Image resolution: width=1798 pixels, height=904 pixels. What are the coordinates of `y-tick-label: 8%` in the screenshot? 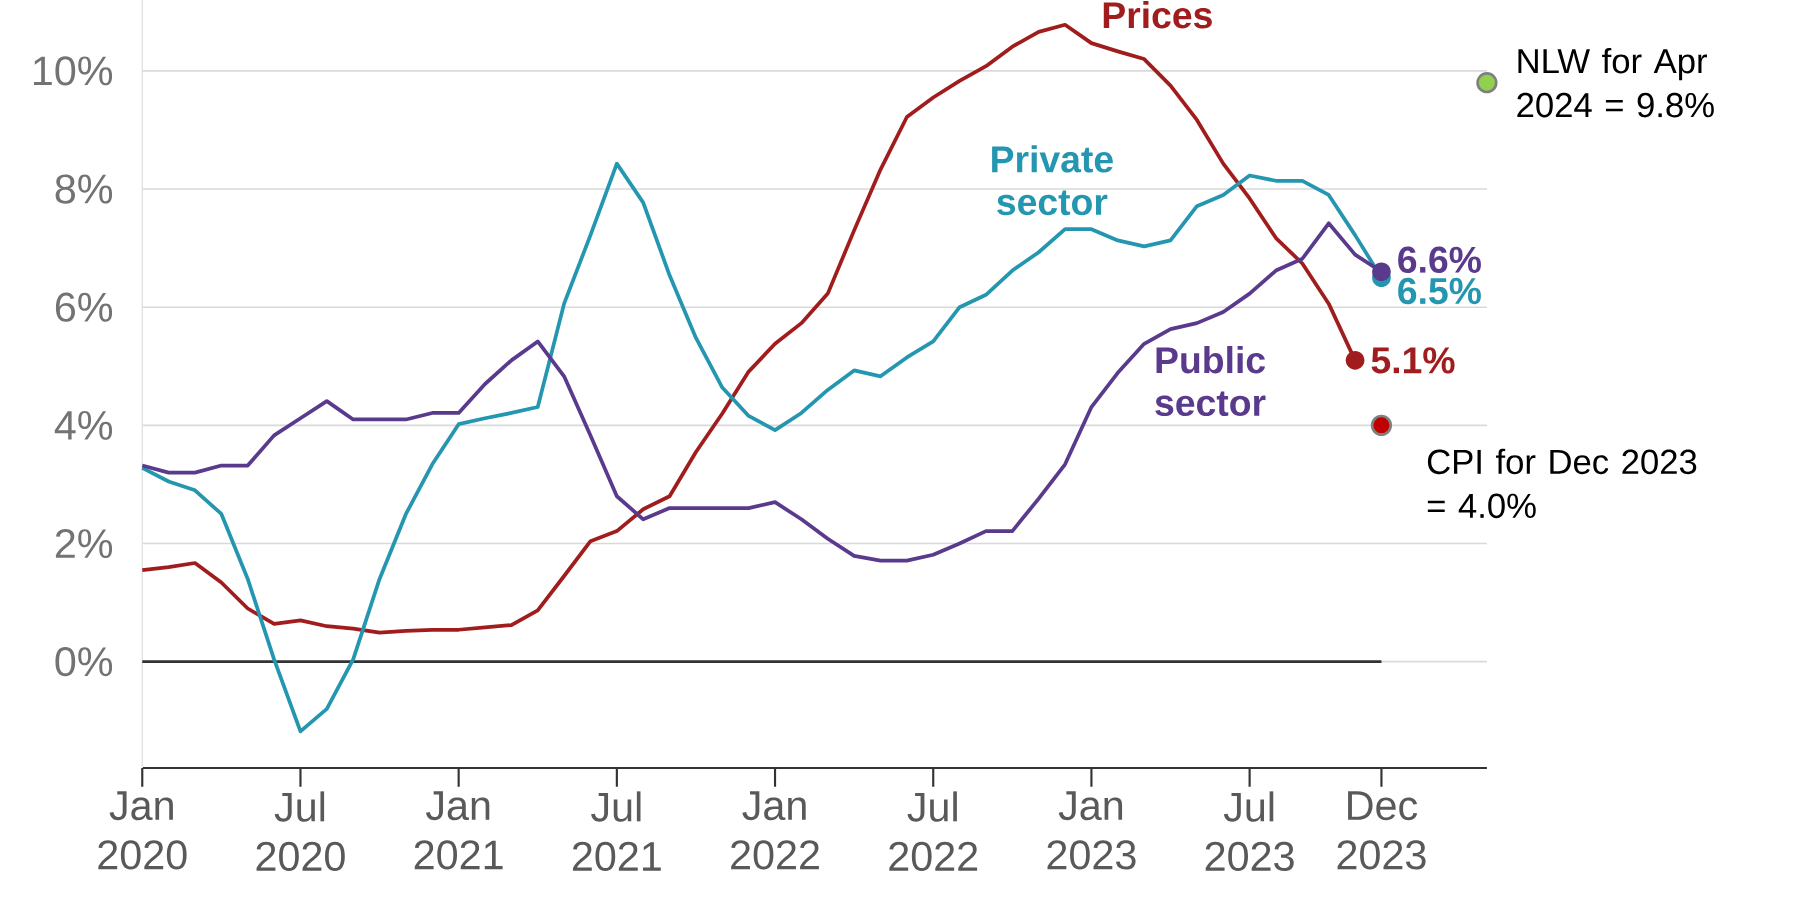 It's located at (84, 189).